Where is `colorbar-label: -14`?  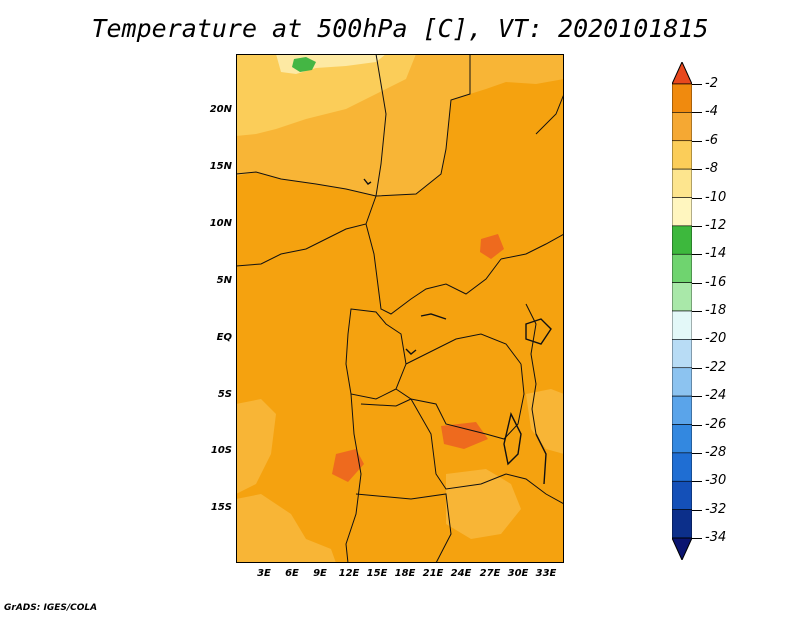
colorbar-label: -14 is located at coordinates (716, 254).